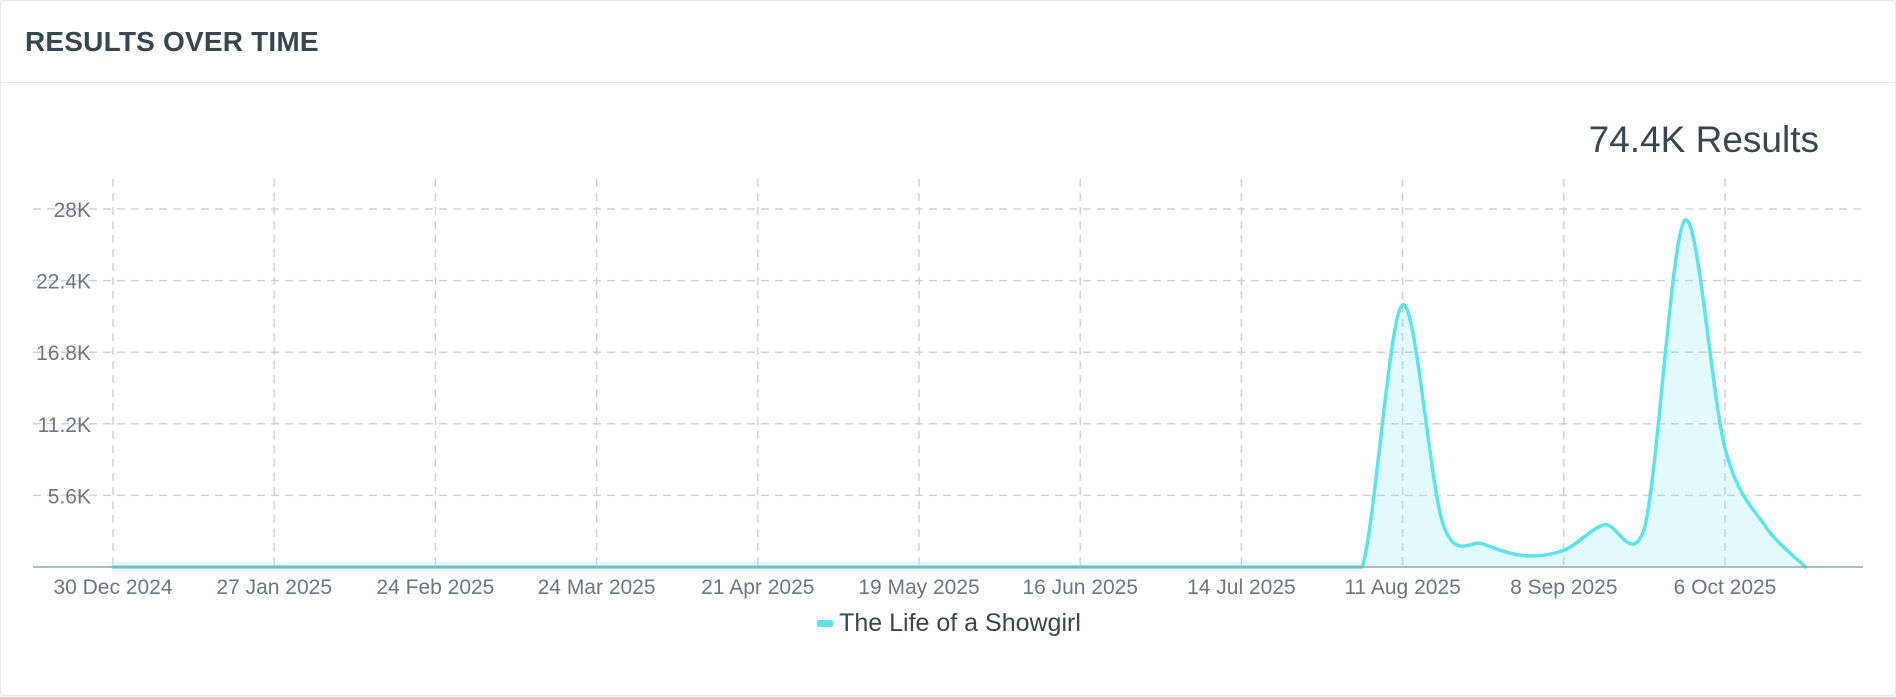 This screenshot has width=1896, height=697. Describe the element at coordinates (918, 587) in the screenshot. I see `x-tick-label: 19 May 2025` at that location.